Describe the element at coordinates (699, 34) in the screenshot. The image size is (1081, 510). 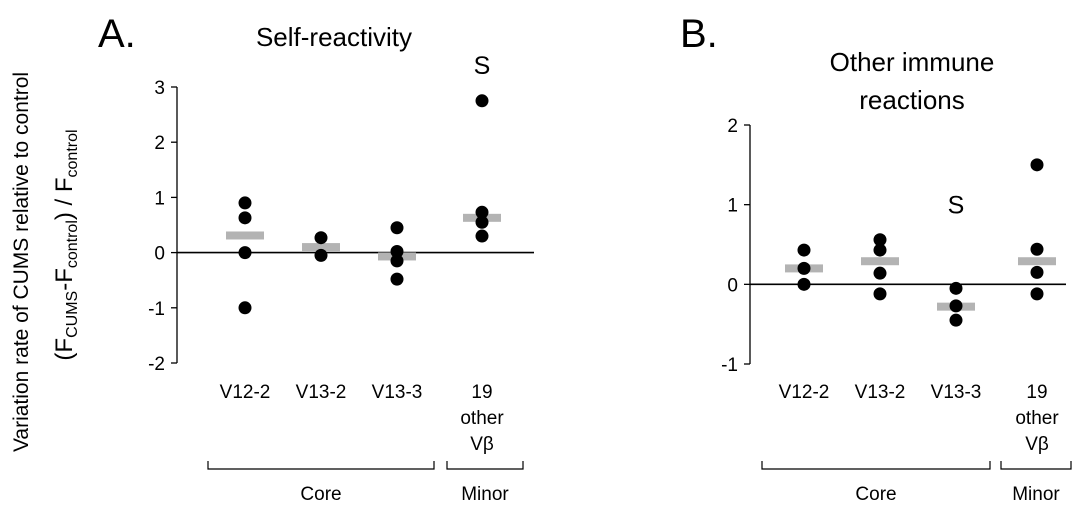
I see `panel-b-letter: B.` at that location.